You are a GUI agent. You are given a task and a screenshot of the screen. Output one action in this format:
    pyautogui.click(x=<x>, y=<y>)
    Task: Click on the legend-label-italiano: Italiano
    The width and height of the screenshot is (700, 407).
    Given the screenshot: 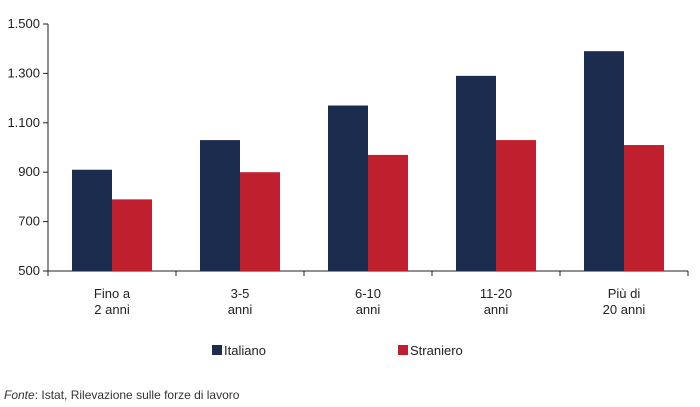 What is the action you would take?
    pyautogui.click(x=245, y=350)
    